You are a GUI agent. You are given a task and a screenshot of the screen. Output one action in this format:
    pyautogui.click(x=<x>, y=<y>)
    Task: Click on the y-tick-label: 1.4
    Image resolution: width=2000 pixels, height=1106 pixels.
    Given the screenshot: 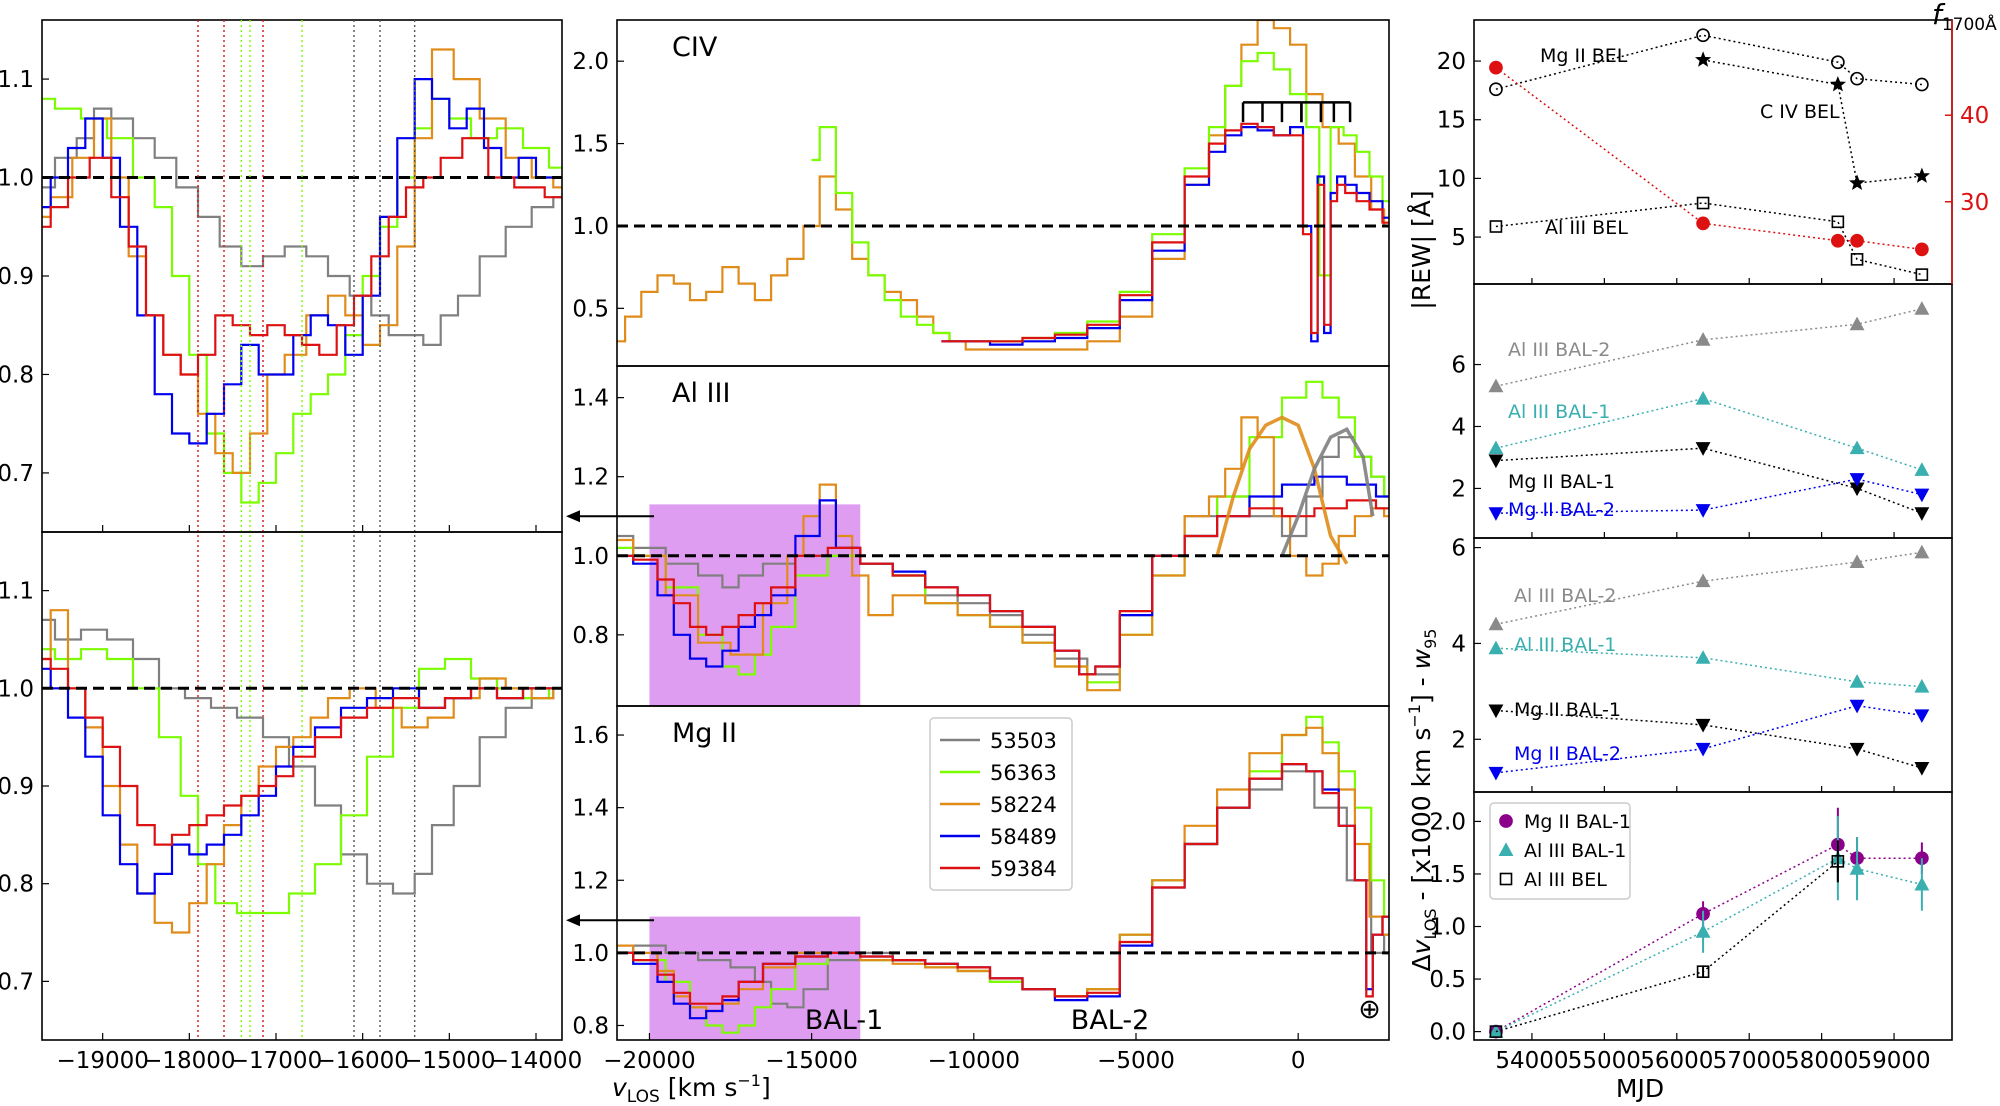 What is the action you would take?
    pyautogui.click(x=590, y=399)
    